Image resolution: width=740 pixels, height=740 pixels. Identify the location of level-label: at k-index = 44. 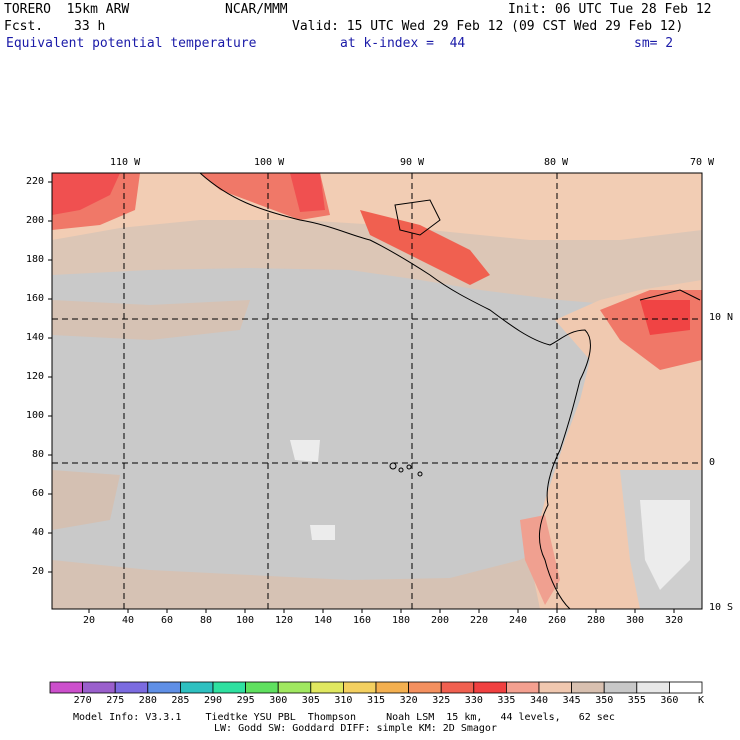
(403, 43).